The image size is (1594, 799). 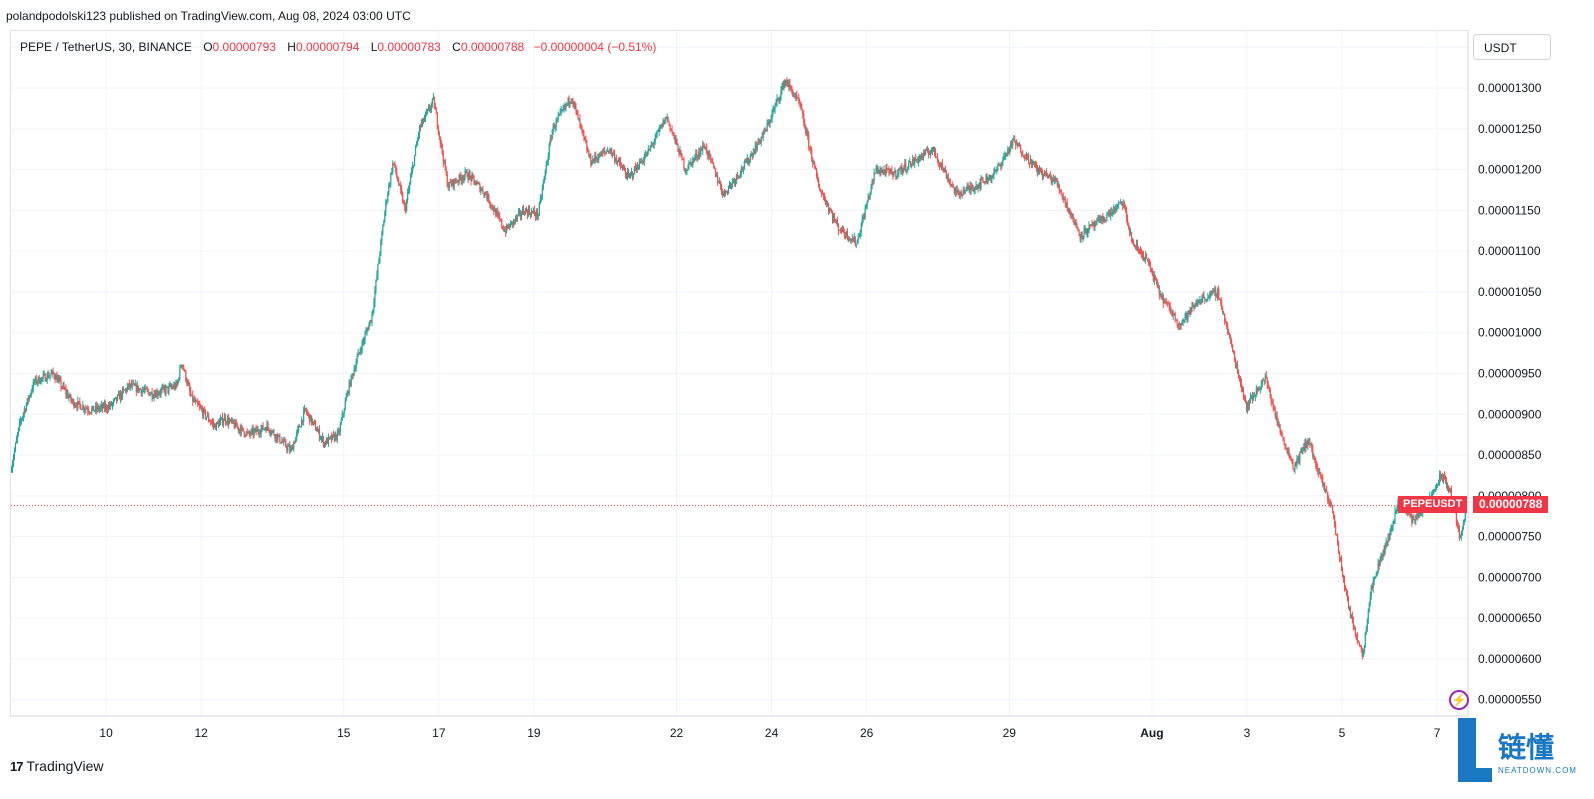 What do you see at coordinates (1459, 700) in the screenshot?
I see `lightning-icon: ⚡` at bounding box center [1459, 700].